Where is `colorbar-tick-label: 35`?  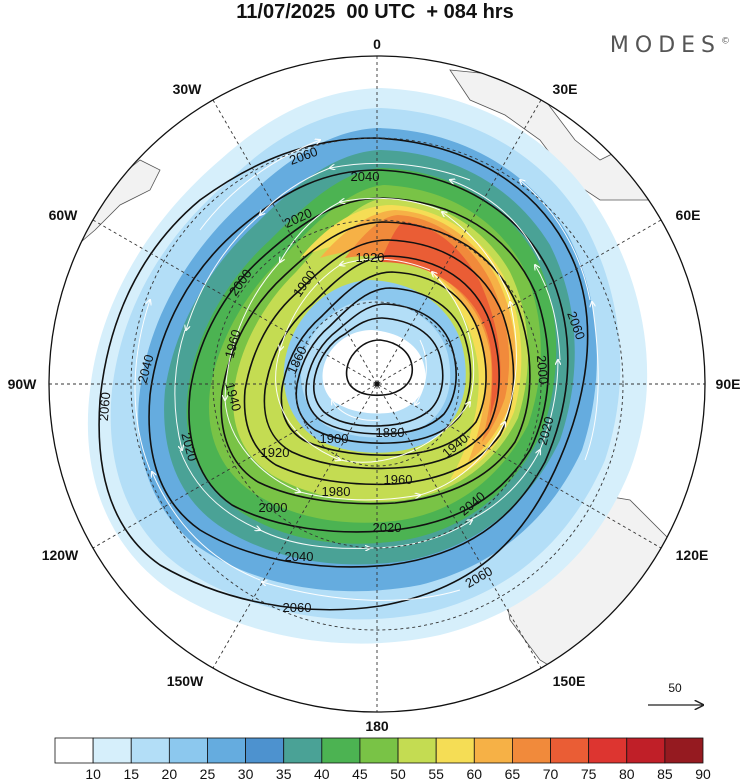 colorbar-tick-label: 35 is located at coordinates (284, 774).